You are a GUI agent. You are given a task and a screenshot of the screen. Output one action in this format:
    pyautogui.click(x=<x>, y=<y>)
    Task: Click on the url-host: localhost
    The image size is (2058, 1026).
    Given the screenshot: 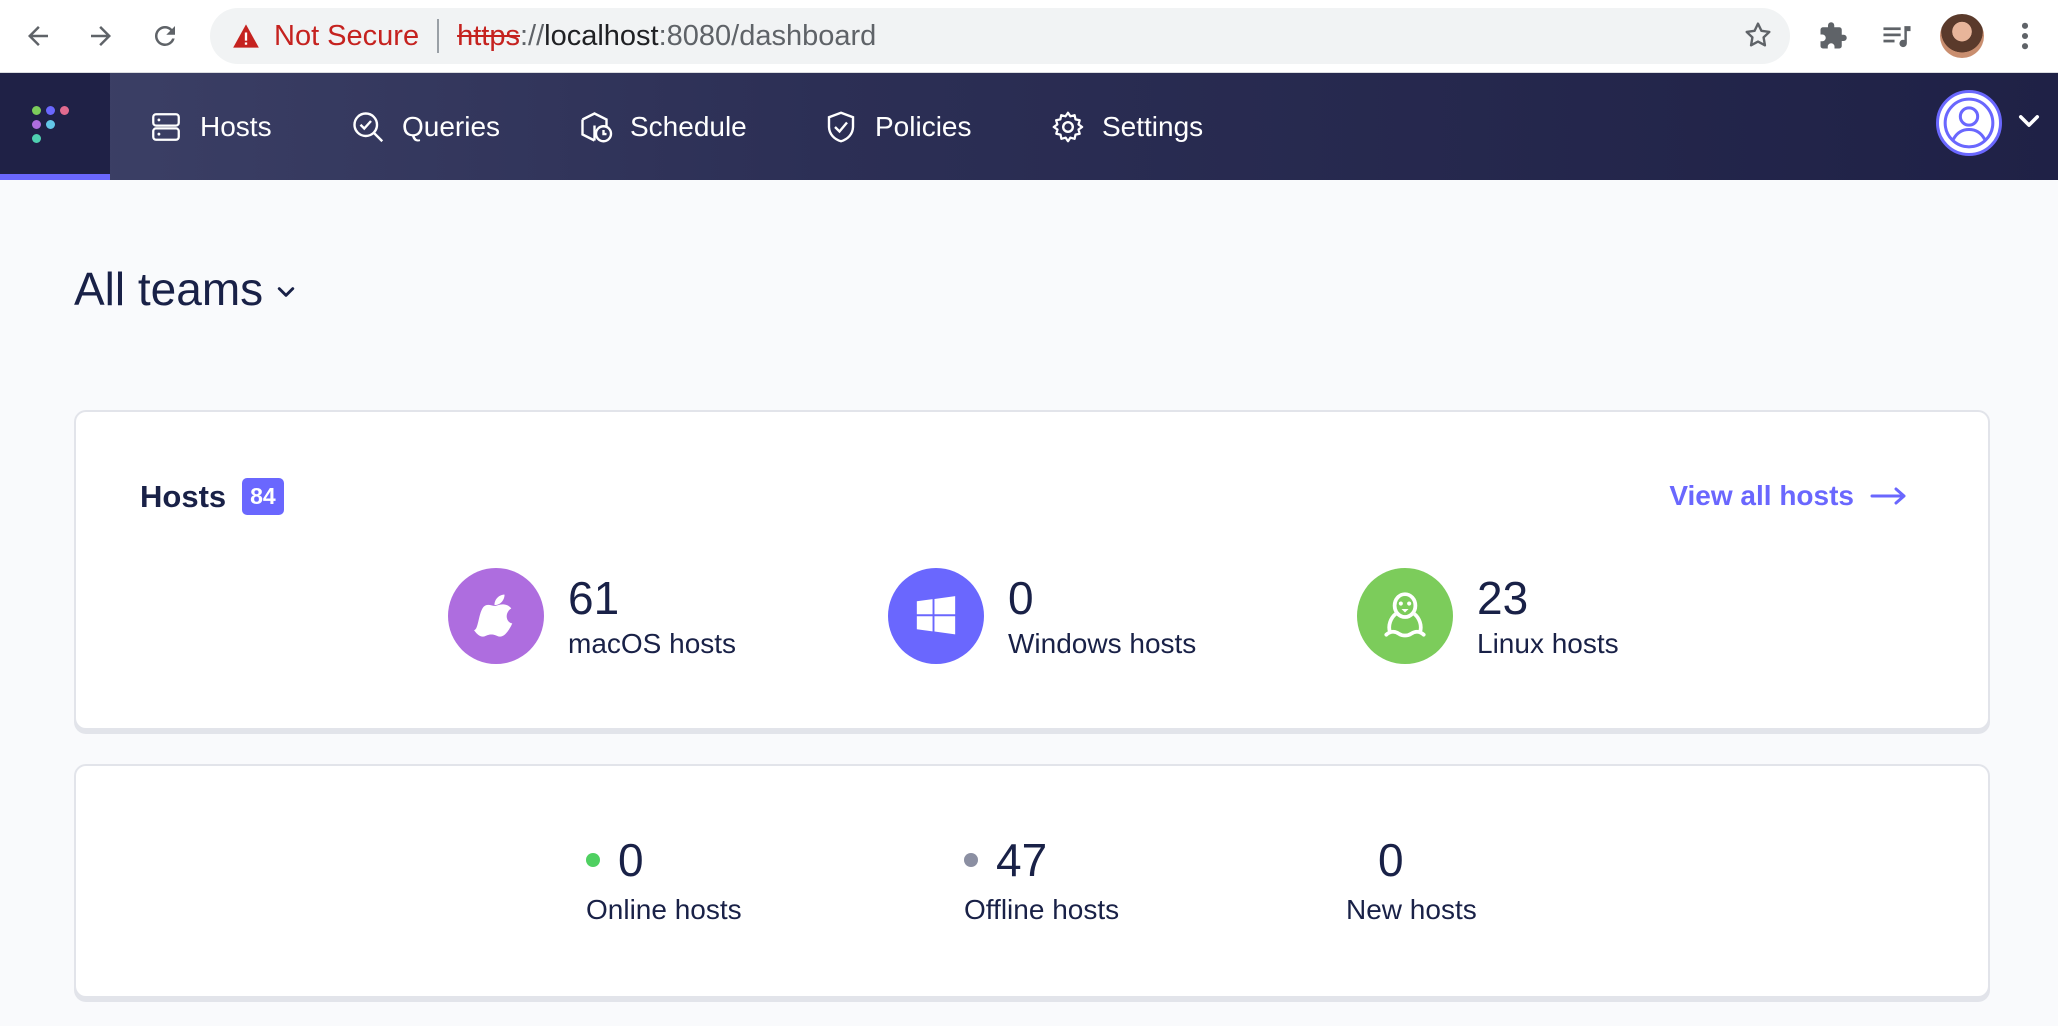 What is the action you would take?
    pyautogui.click(x=601, y=35)
    